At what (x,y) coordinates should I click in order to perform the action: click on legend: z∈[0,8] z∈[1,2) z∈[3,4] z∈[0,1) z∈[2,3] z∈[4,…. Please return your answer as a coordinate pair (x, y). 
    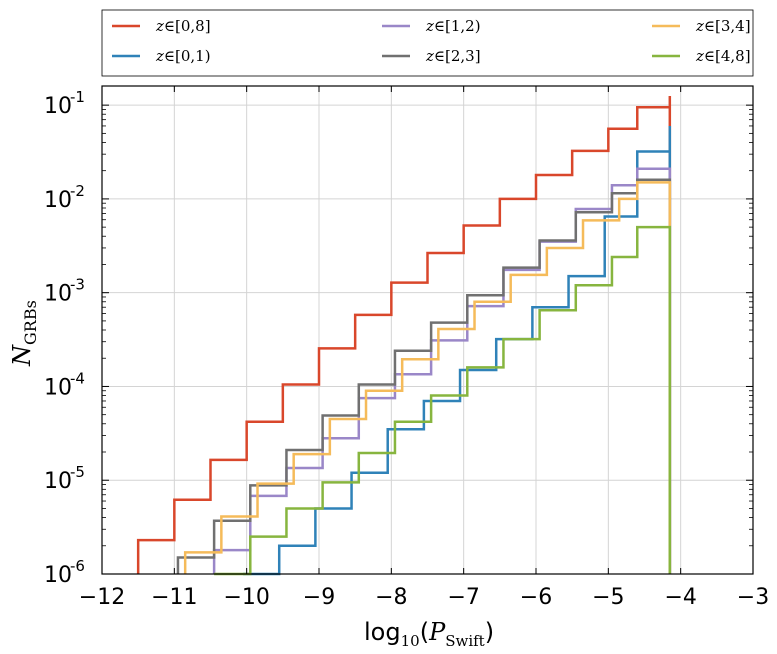
    Looking at the image, I should click on (427, 43).